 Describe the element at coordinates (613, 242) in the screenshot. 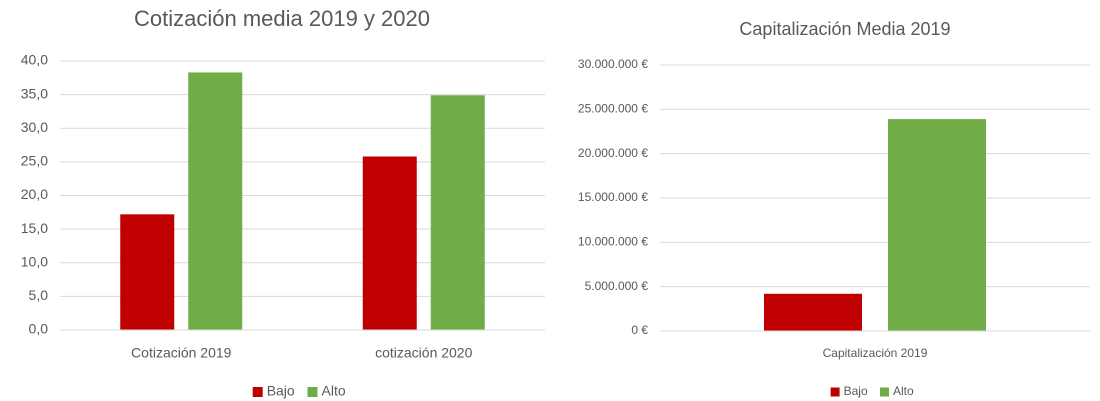

I see `y-tick-label: 10.000.000 €` at that location.